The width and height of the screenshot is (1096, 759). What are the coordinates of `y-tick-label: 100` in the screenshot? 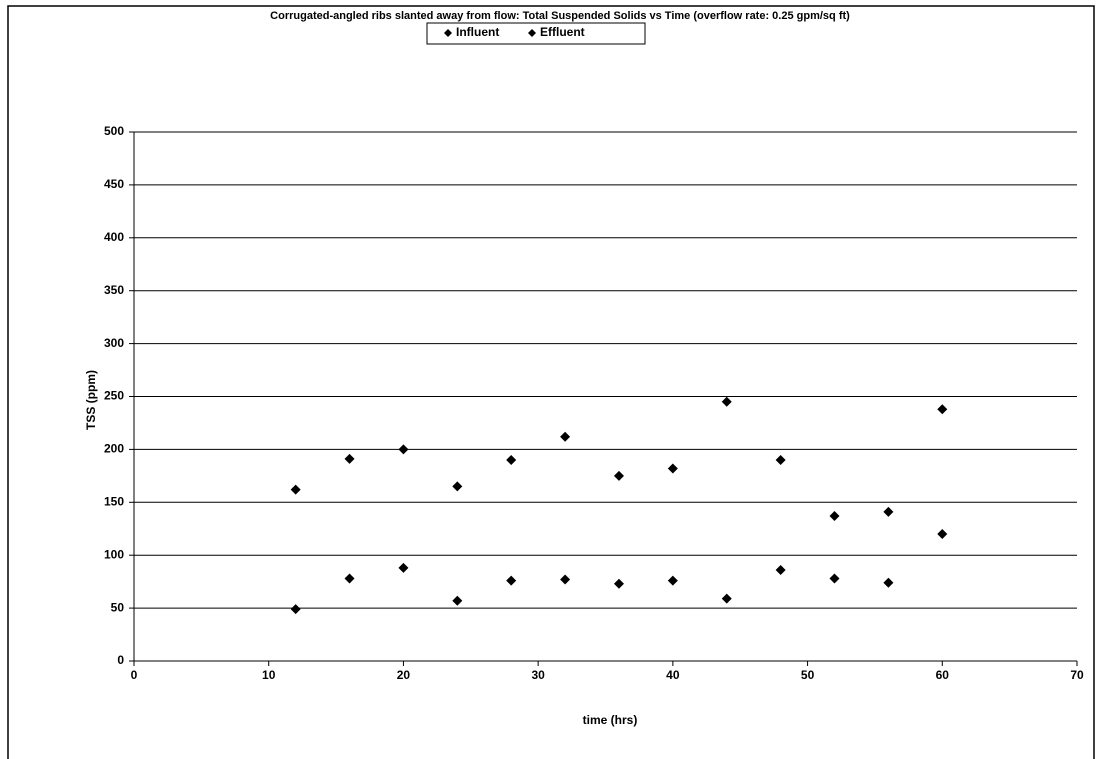 It's located at (114, 554).